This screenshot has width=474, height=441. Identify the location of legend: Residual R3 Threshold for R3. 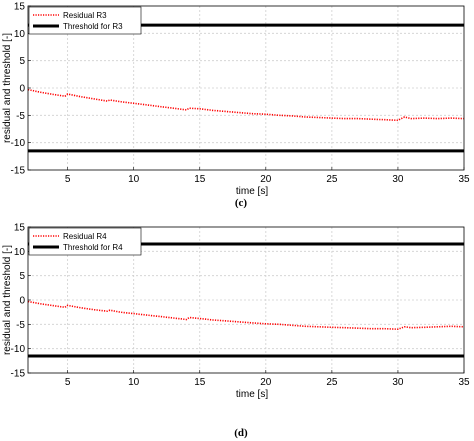
(85, 20).